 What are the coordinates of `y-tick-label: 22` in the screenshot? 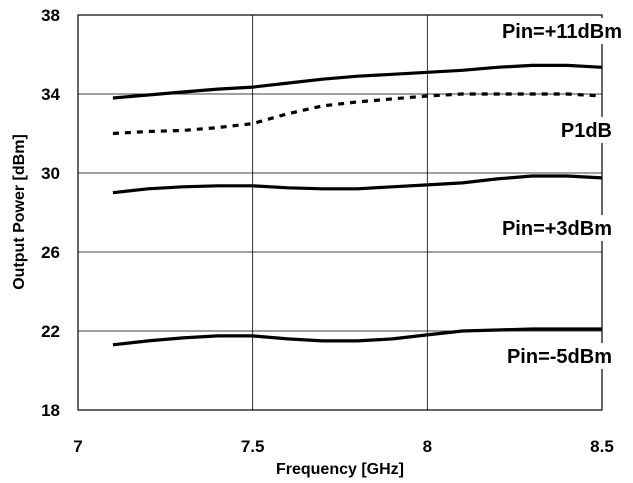 It's located at (50, 331).